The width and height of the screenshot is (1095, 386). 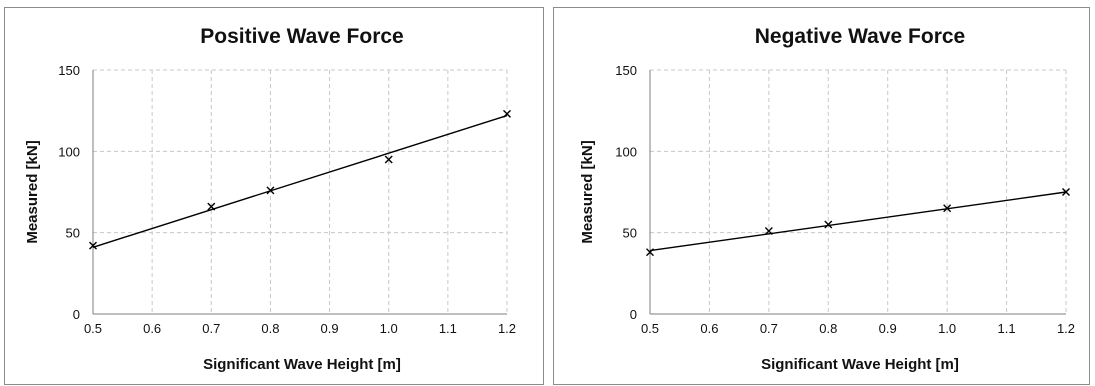 What do you see at coordinates (301, 36) in the screenshot?
I see `chart-title: Positive Wave Force` at bounding box center [301, 36].